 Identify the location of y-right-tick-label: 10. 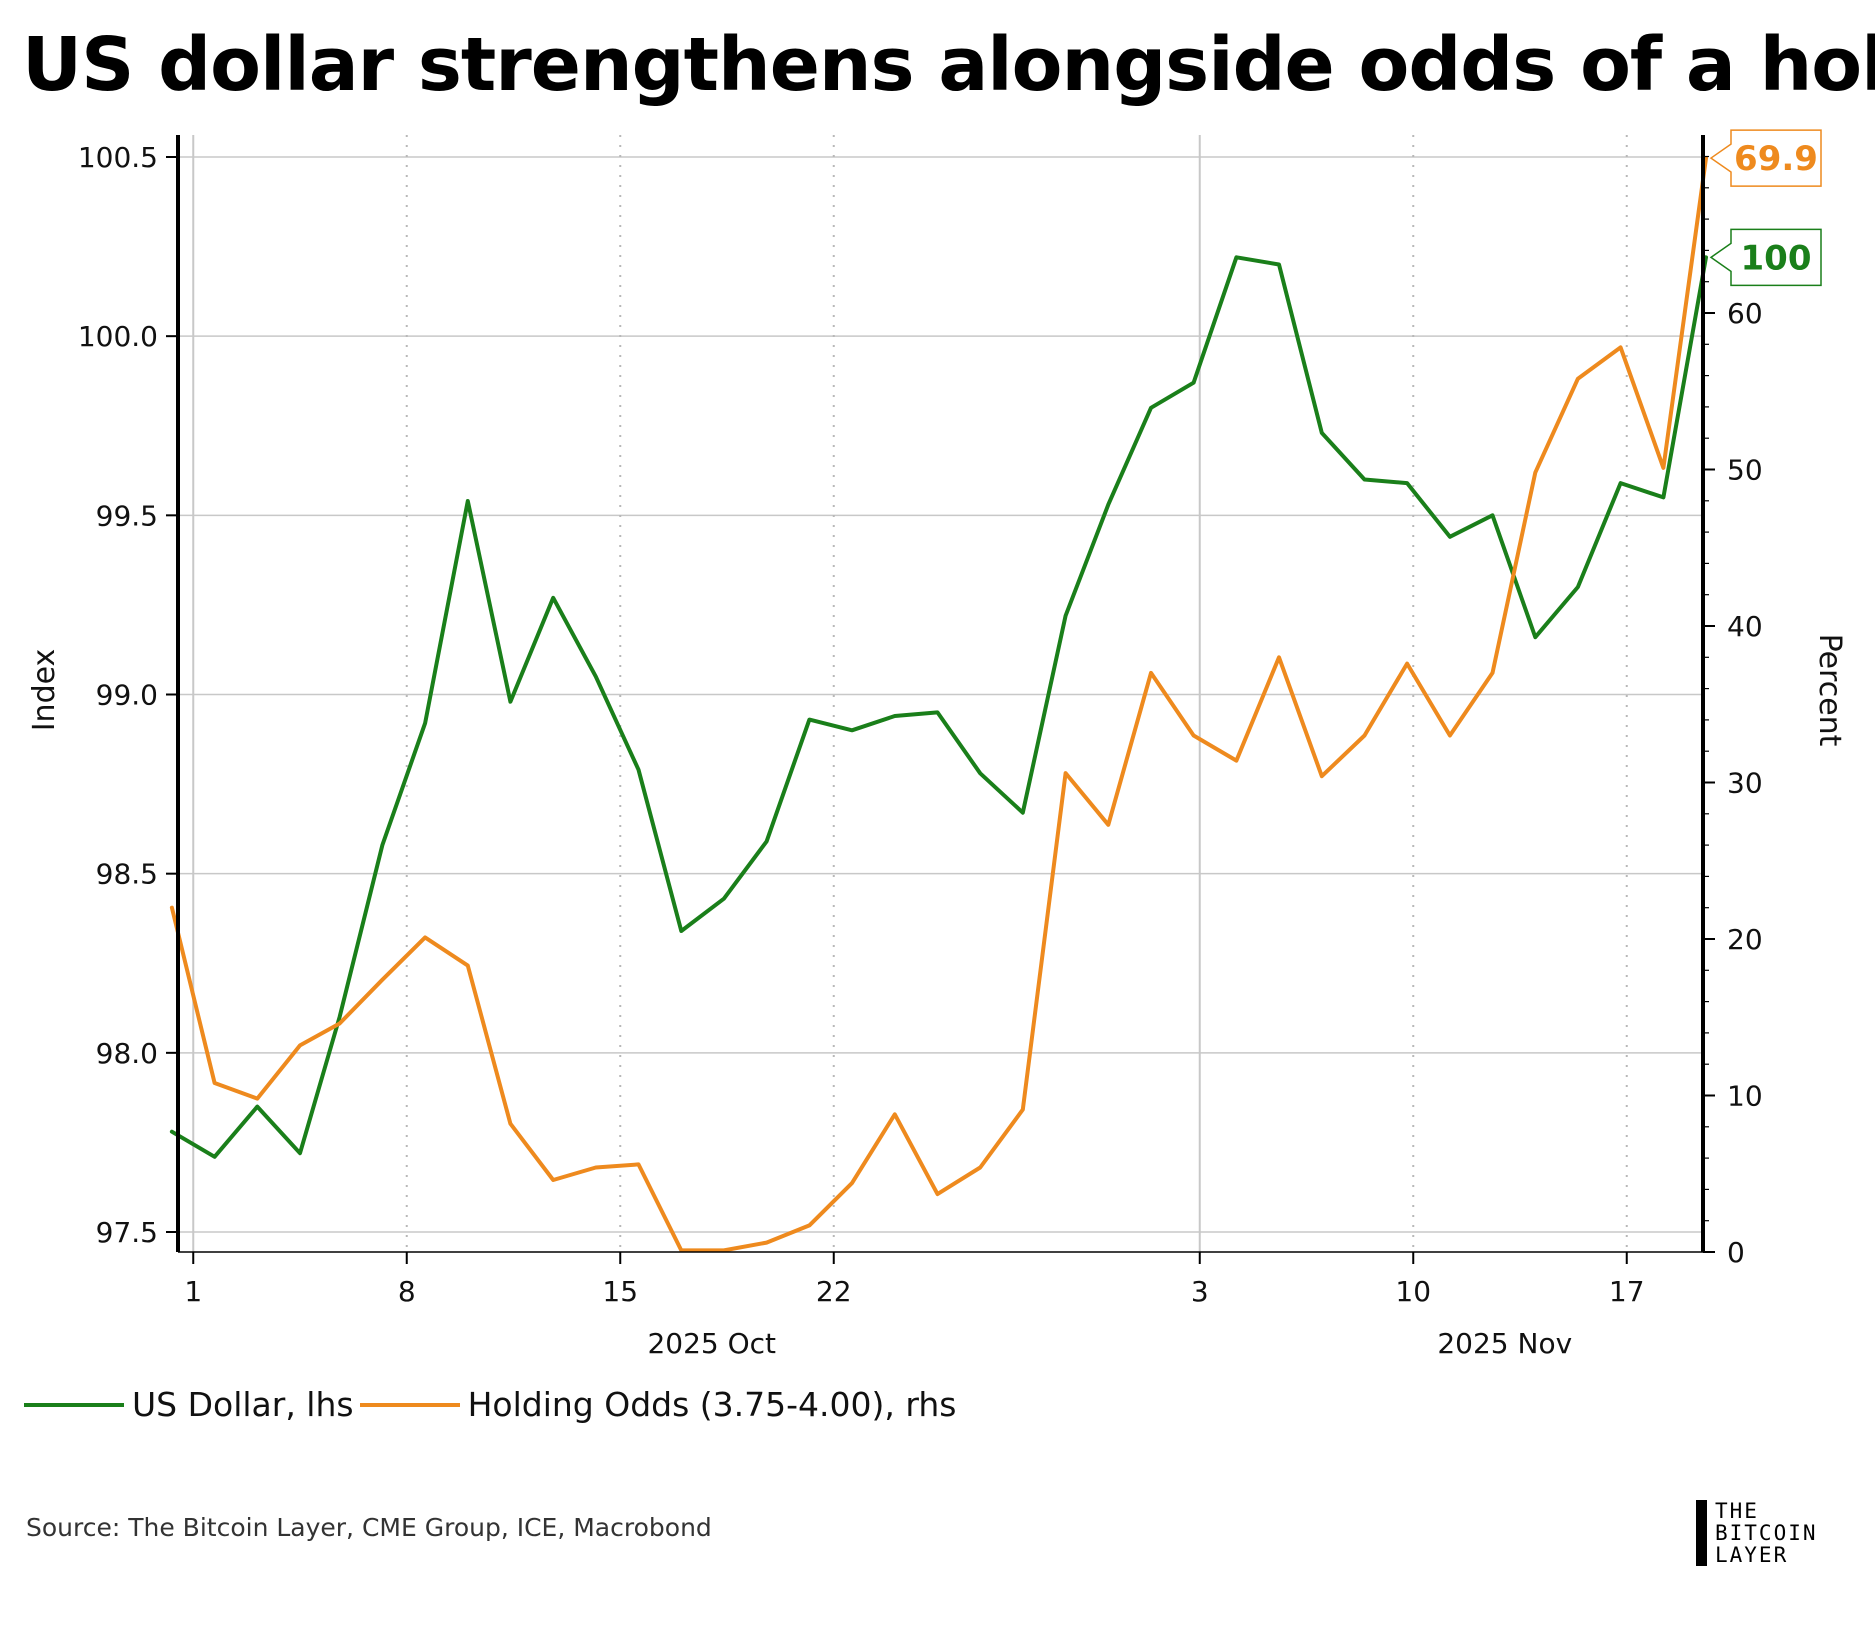
(1745, 1096).